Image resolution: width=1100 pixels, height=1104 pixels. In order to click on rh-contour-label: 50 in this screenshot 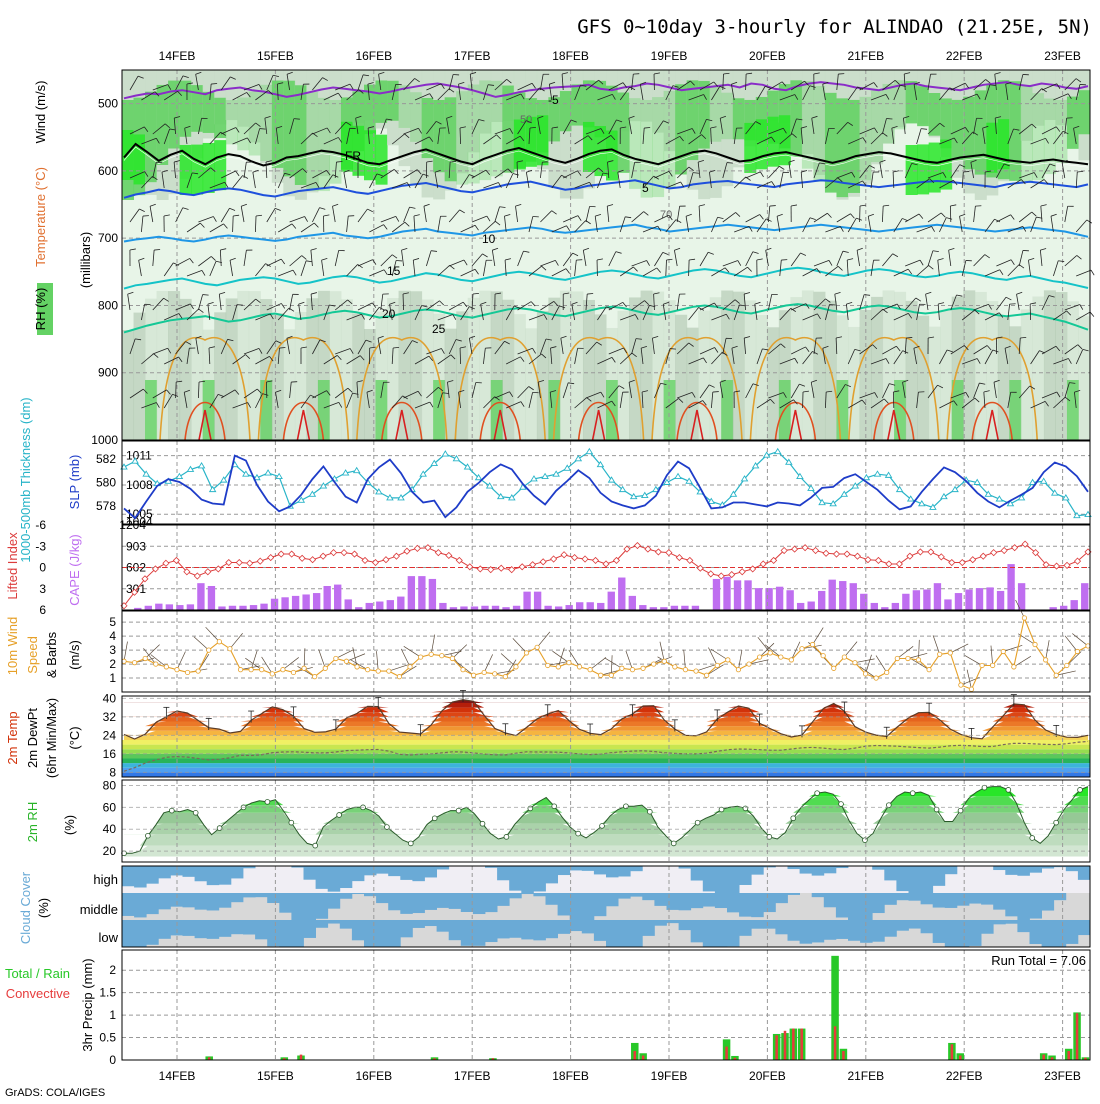, I will do `click(526, 120)`.